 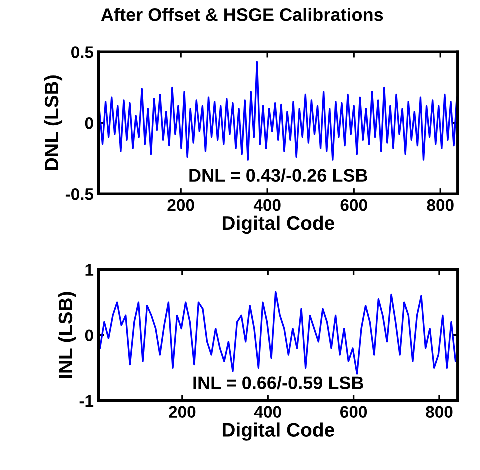 I want to click on y-tick-label: 0.5, so click(x=83, y=52).